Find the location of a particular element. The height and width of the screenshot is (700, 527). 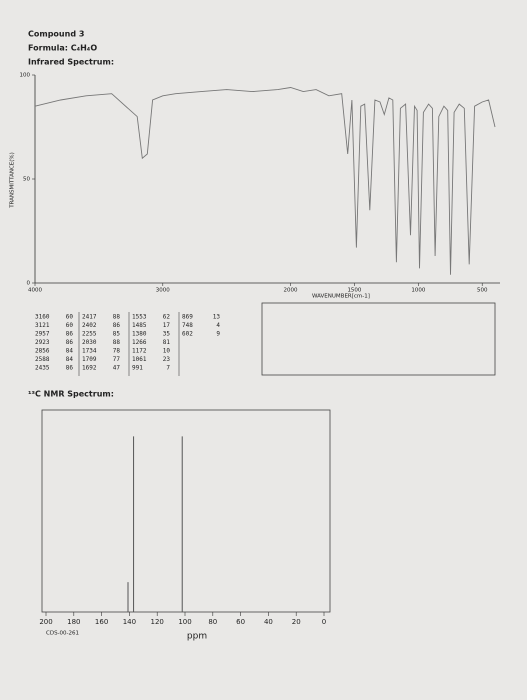

transmittance: 13 is located at coordinates (217, 317).